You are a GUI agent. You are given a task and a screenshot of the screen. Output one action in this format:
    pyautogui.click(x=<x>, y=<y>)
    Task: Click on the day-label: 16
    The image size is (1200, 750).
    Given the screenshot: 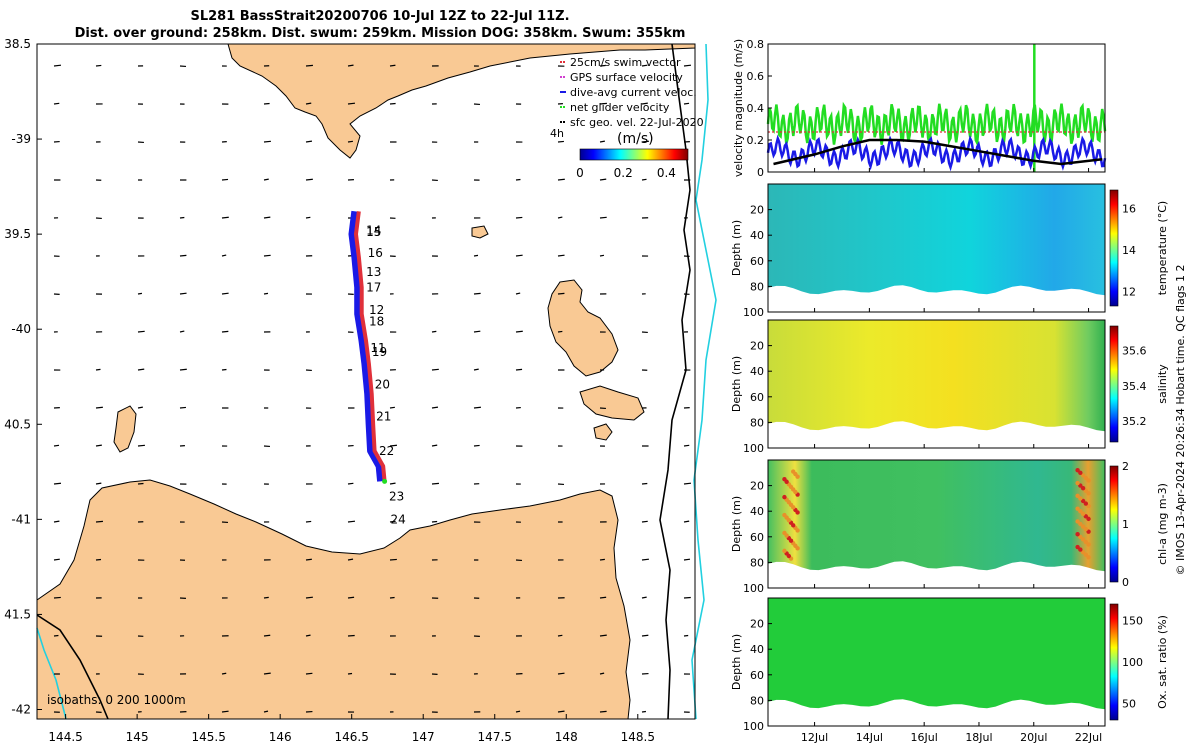 What is the action you would take?
    pyautogui.click(x=375, y=253)
    